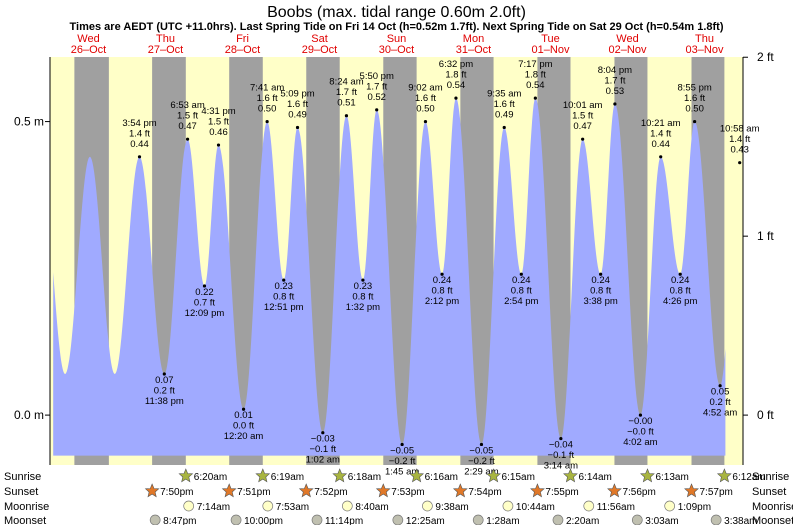 Image resolution: width=793 pixels, height=525 pixels. I want to click on day-label-weekday: Mon, so click(473, 39).